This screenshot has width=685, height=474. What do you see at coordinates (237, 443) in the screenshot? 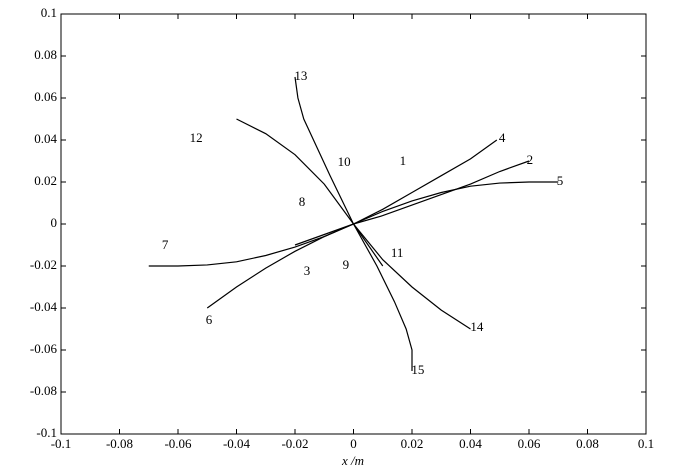
I see `x-tick-label: -0.04` at bounding box center [237, 443].